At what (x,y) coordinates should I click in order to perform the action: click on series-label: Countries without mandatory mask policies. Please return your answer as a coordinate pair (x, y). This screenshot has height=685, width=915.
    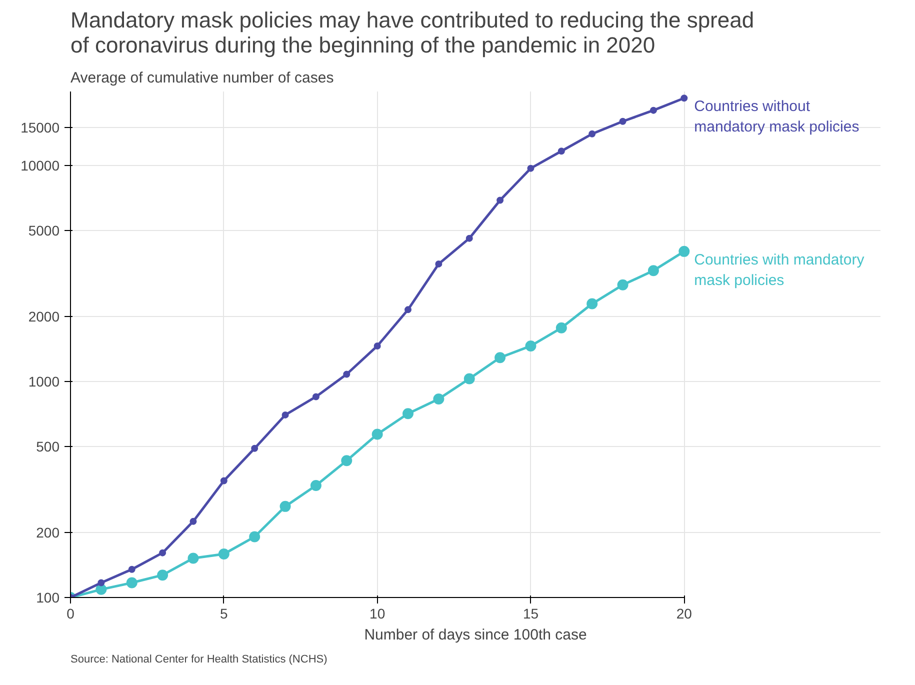
    Looking at the image, I should click on (777, 117).